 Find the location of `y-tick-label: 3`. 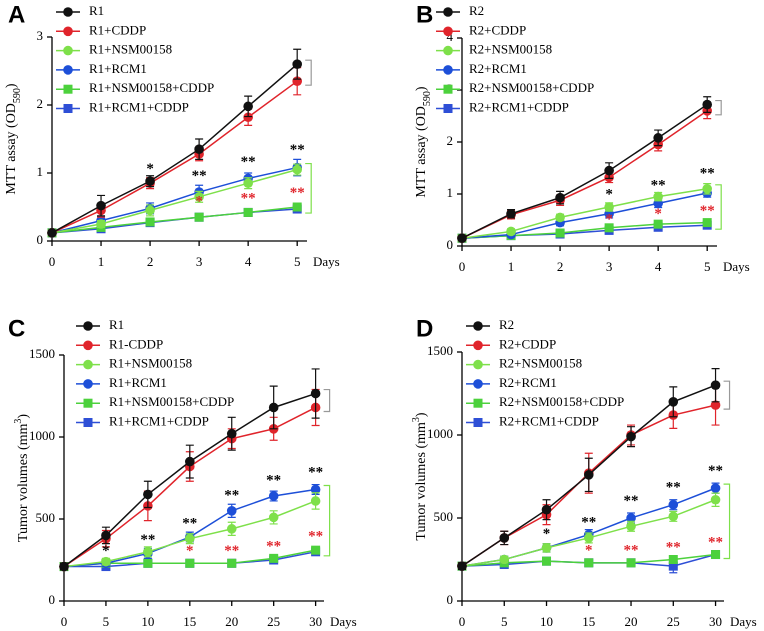

y-tick-label: 3 is located at coordinates (40, 35).